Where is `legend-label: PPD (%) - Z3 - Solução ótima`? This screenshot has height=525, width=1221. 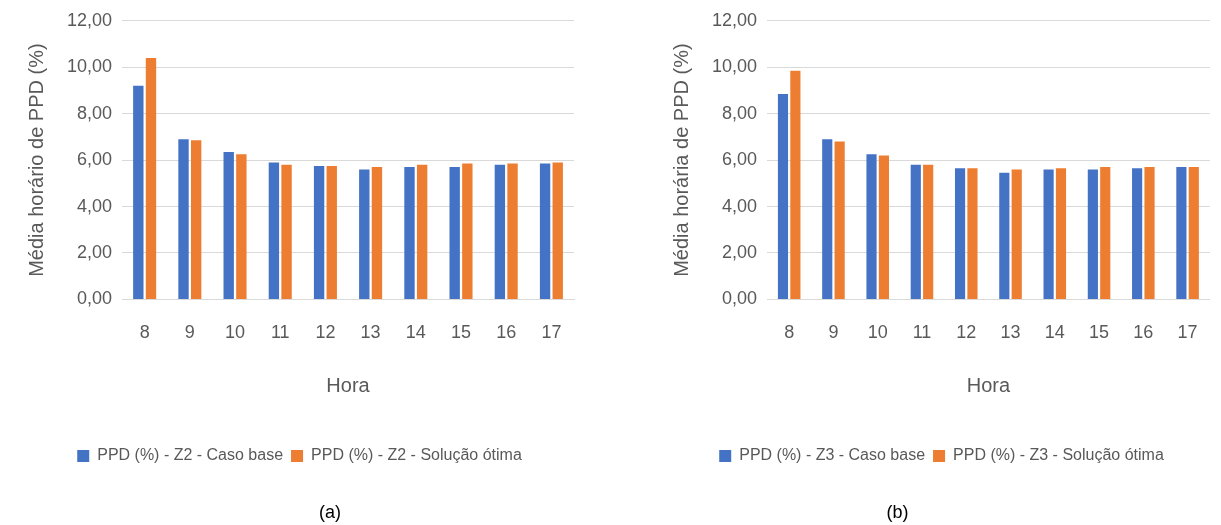
legend-label: PPD (%) - Z3 - Solução ótima is located at coordinates (1058, 455).